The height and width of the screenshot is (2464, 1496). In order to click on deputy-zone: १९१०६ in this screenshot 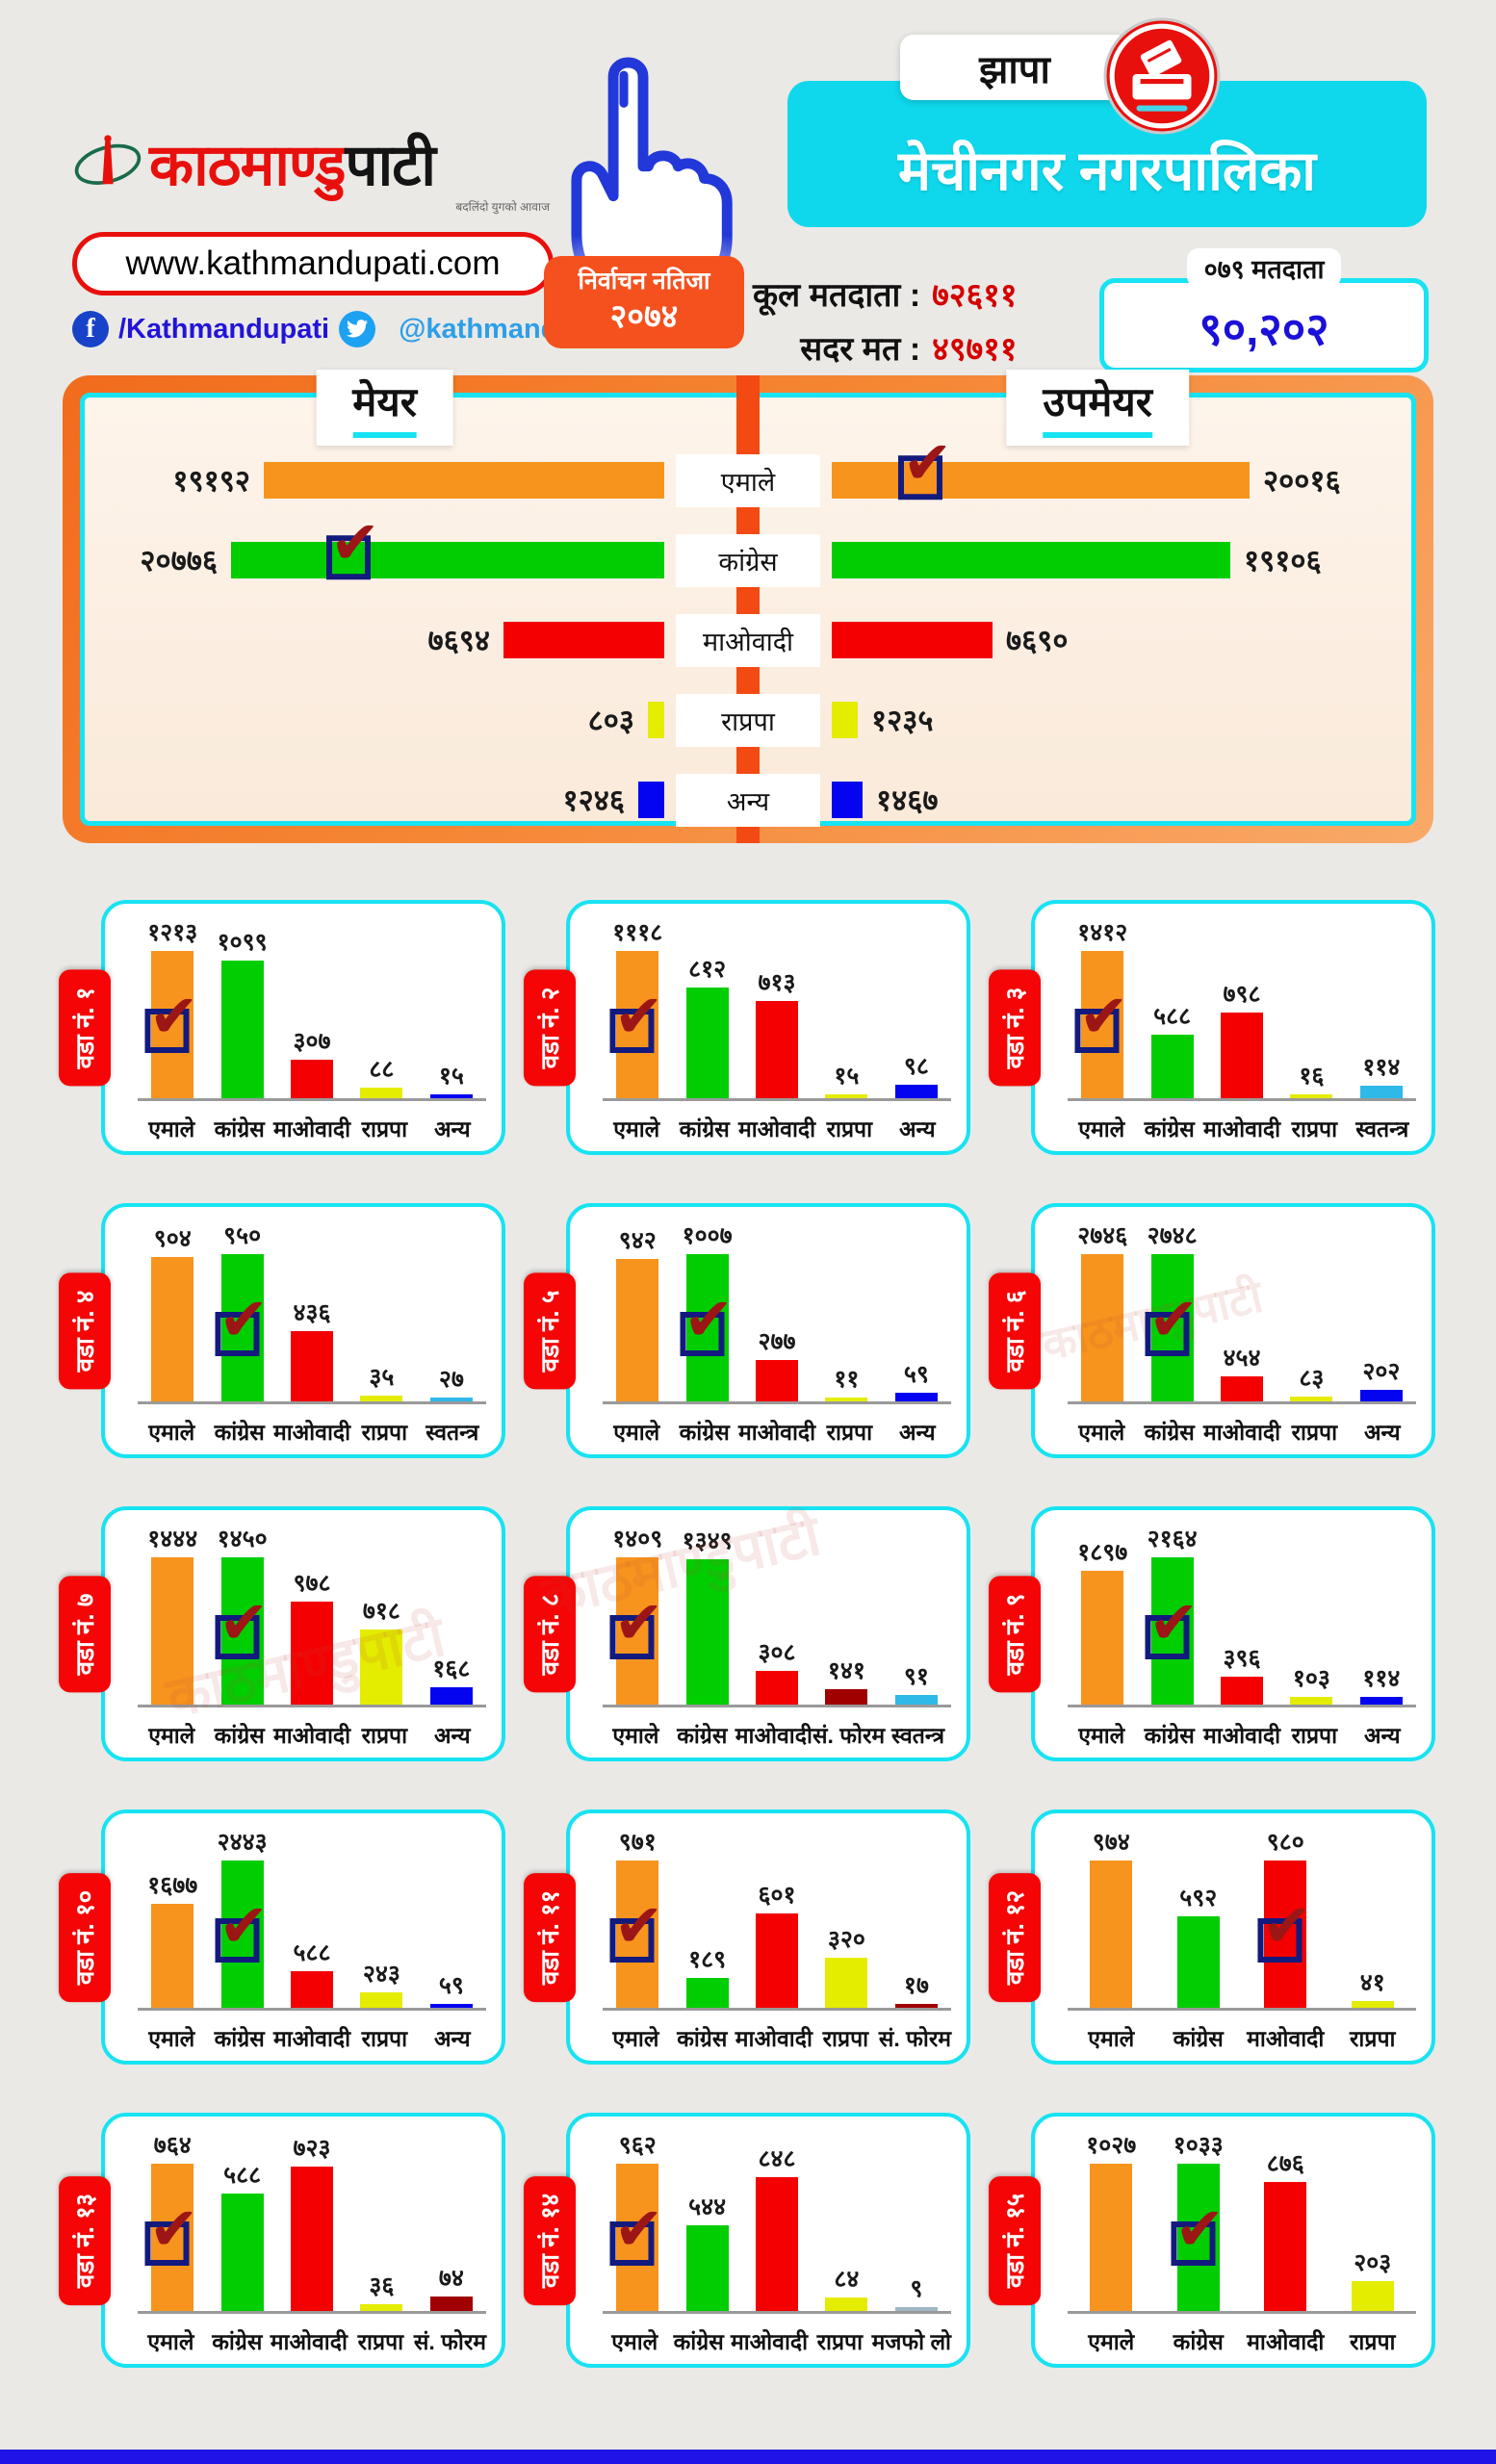, I will do `click(1123, 560)`.